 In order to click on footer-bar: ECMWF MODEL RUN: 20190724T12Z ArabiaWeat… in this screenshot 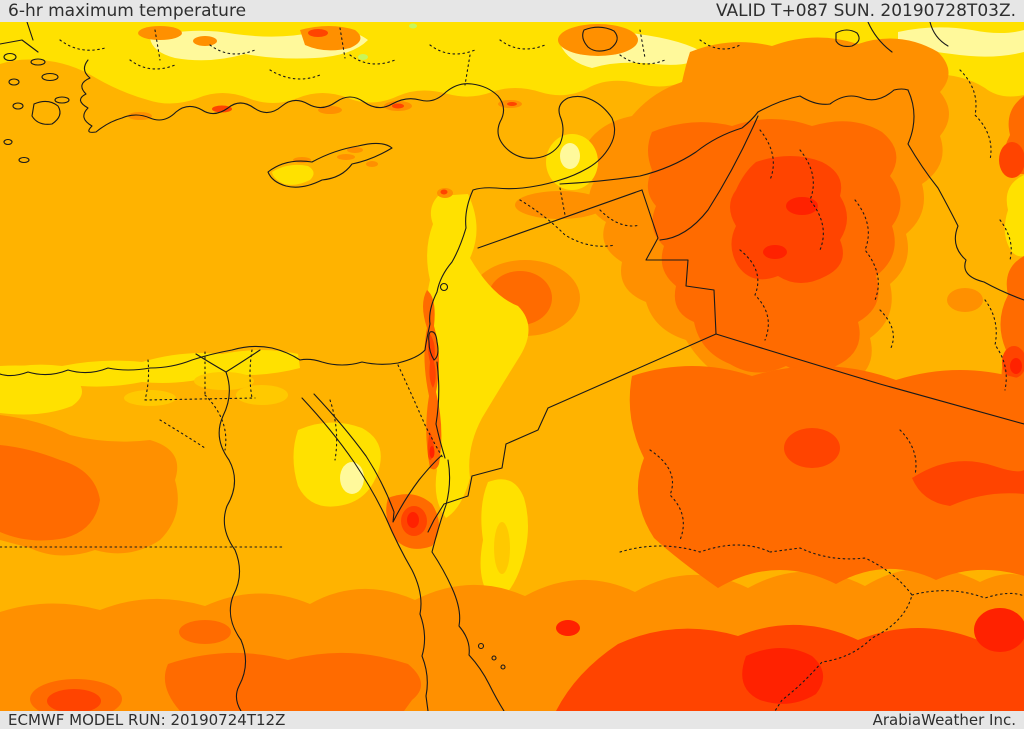, I will do `click(512, 720)`.